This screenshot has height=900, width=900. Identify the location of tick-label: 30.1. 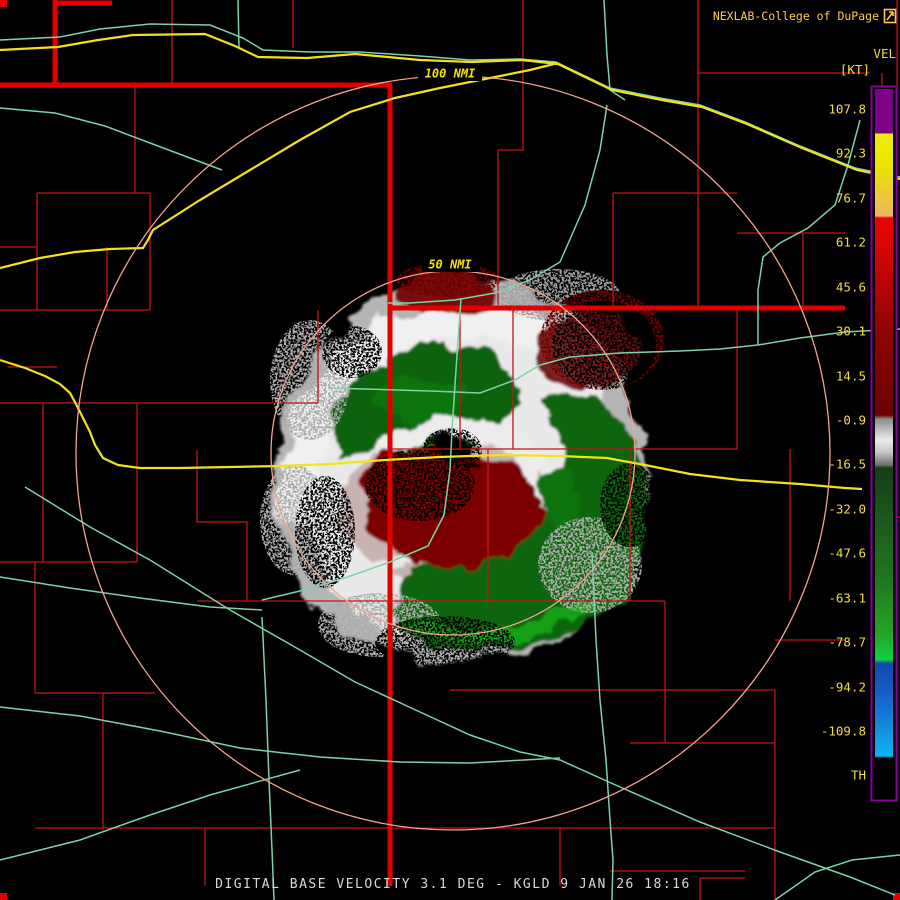
(851, 331).